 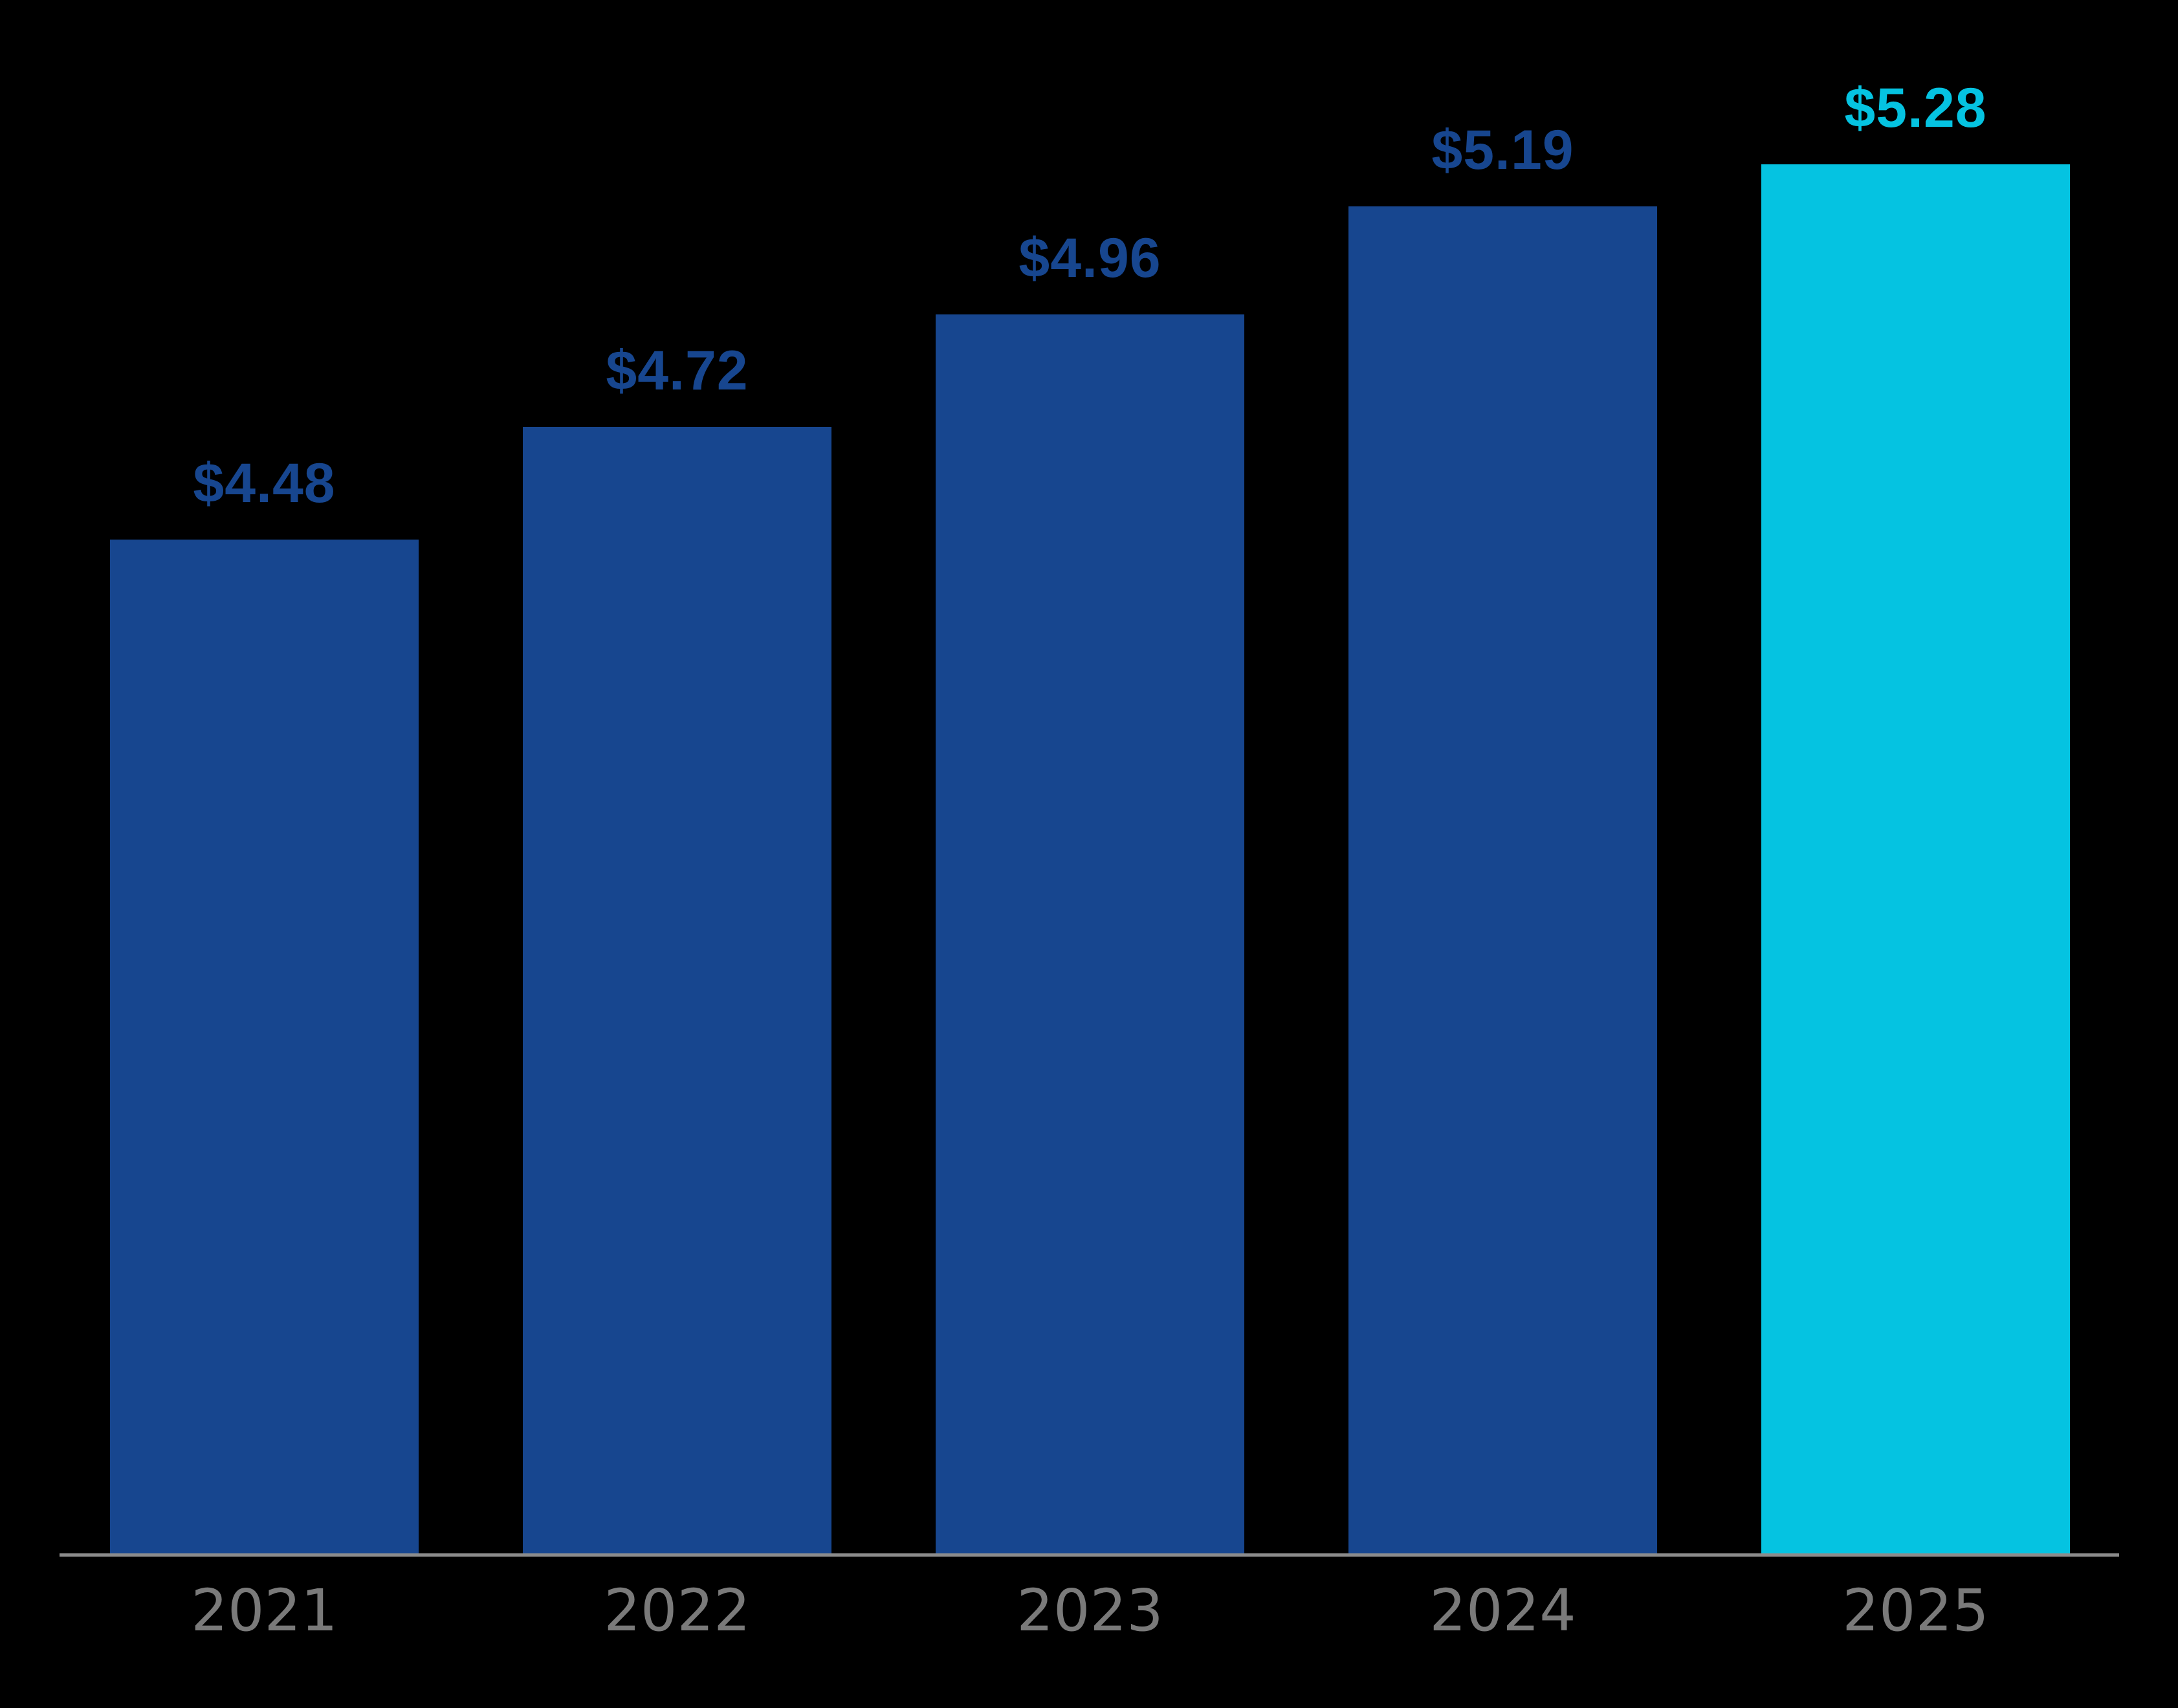 What do you see at coordinates (1089, 258) in the screenshot?
I see `bar-value-label-2023: $4.96` at bounding box center [1089, 258].